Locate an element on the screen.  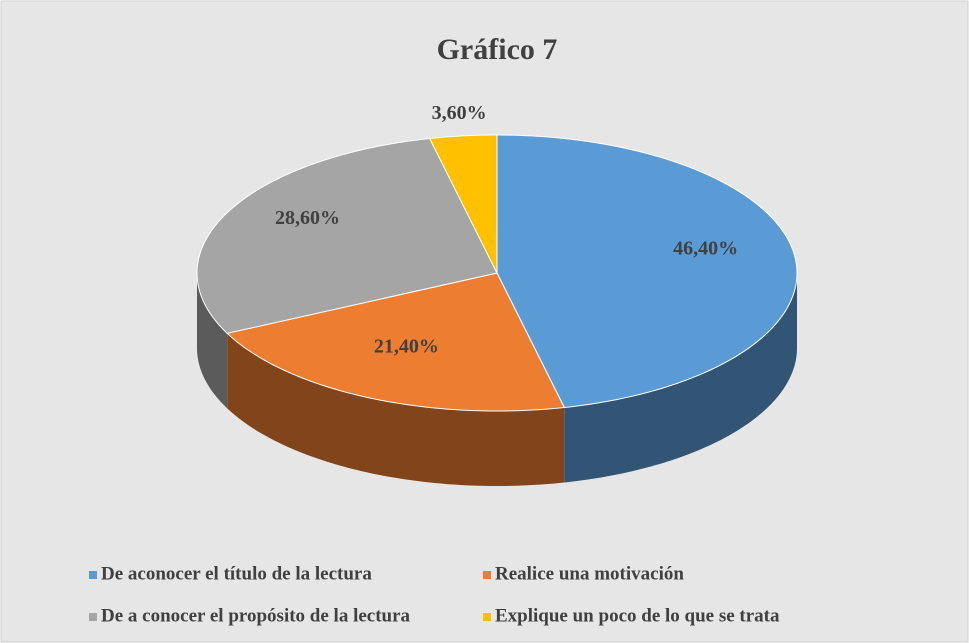
data-label: 3,60% is located at coordinates (459, 113).